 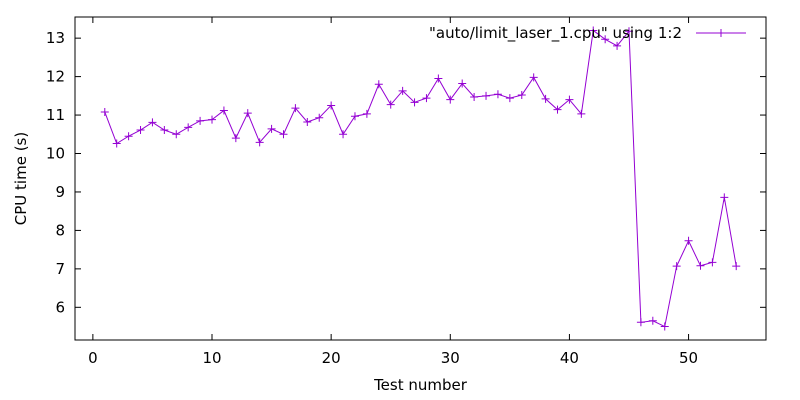 What do you see at coordinates (450, 358) in the screenshot?
I see `x-tick-label: 30` at bounding box center [450, 358].